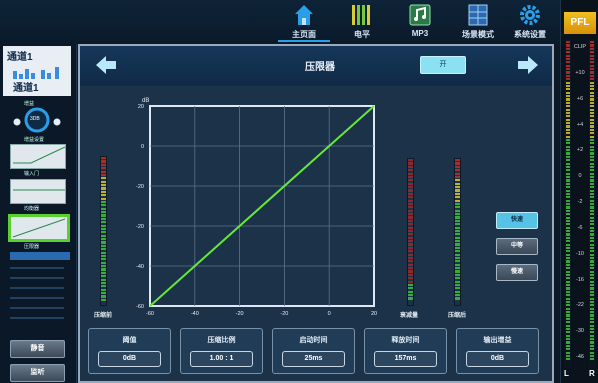  I want to click on pfl-scale-tick: -16, so click(580, 279).